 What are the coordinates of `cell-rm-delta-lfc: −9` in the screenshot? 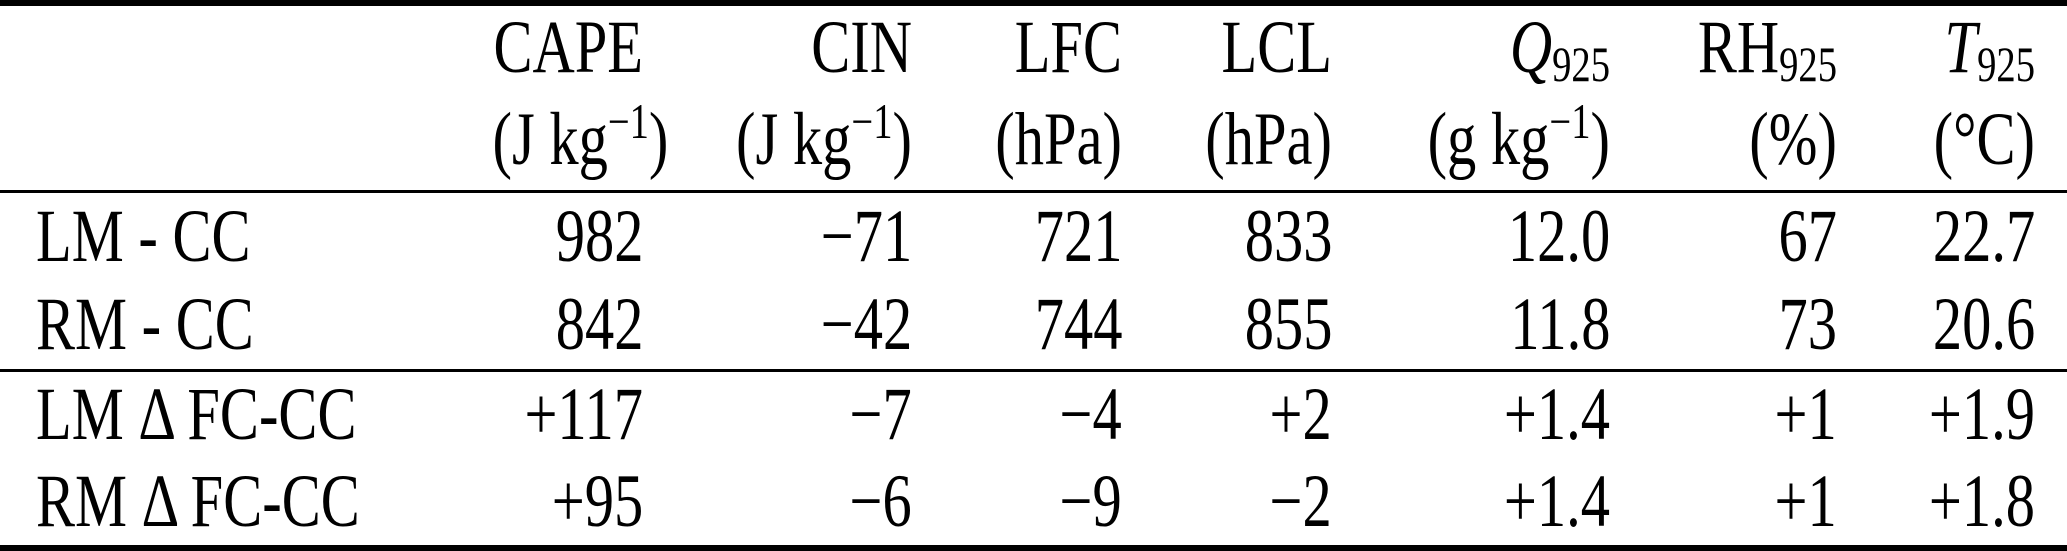 It's located at (1090, 501).